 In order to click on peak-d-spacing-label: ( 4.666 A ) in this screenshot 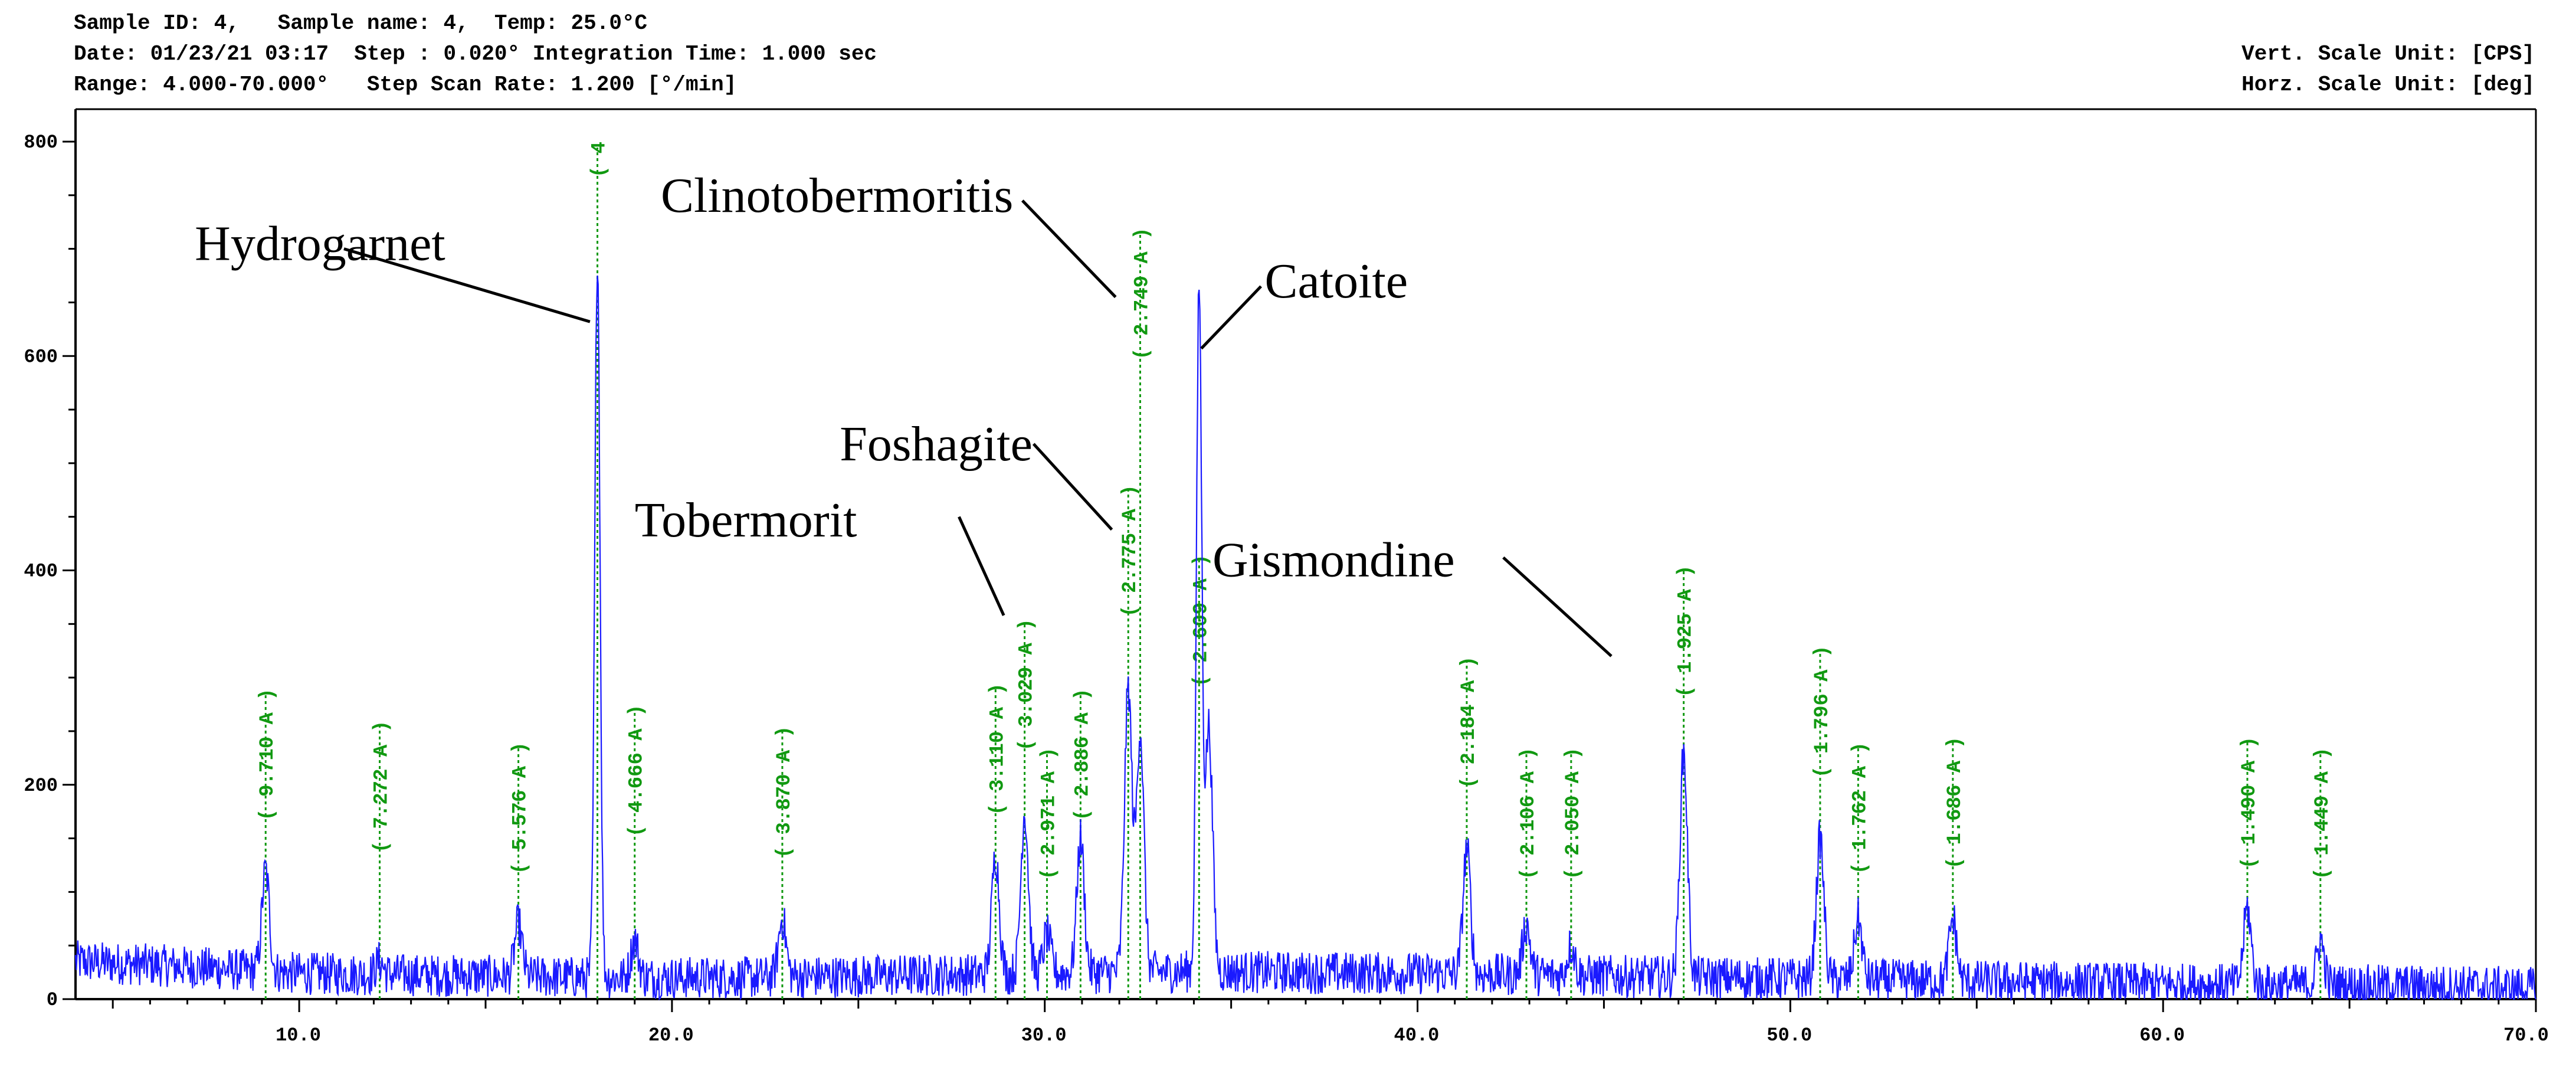, I will do `click(637, 771)`.